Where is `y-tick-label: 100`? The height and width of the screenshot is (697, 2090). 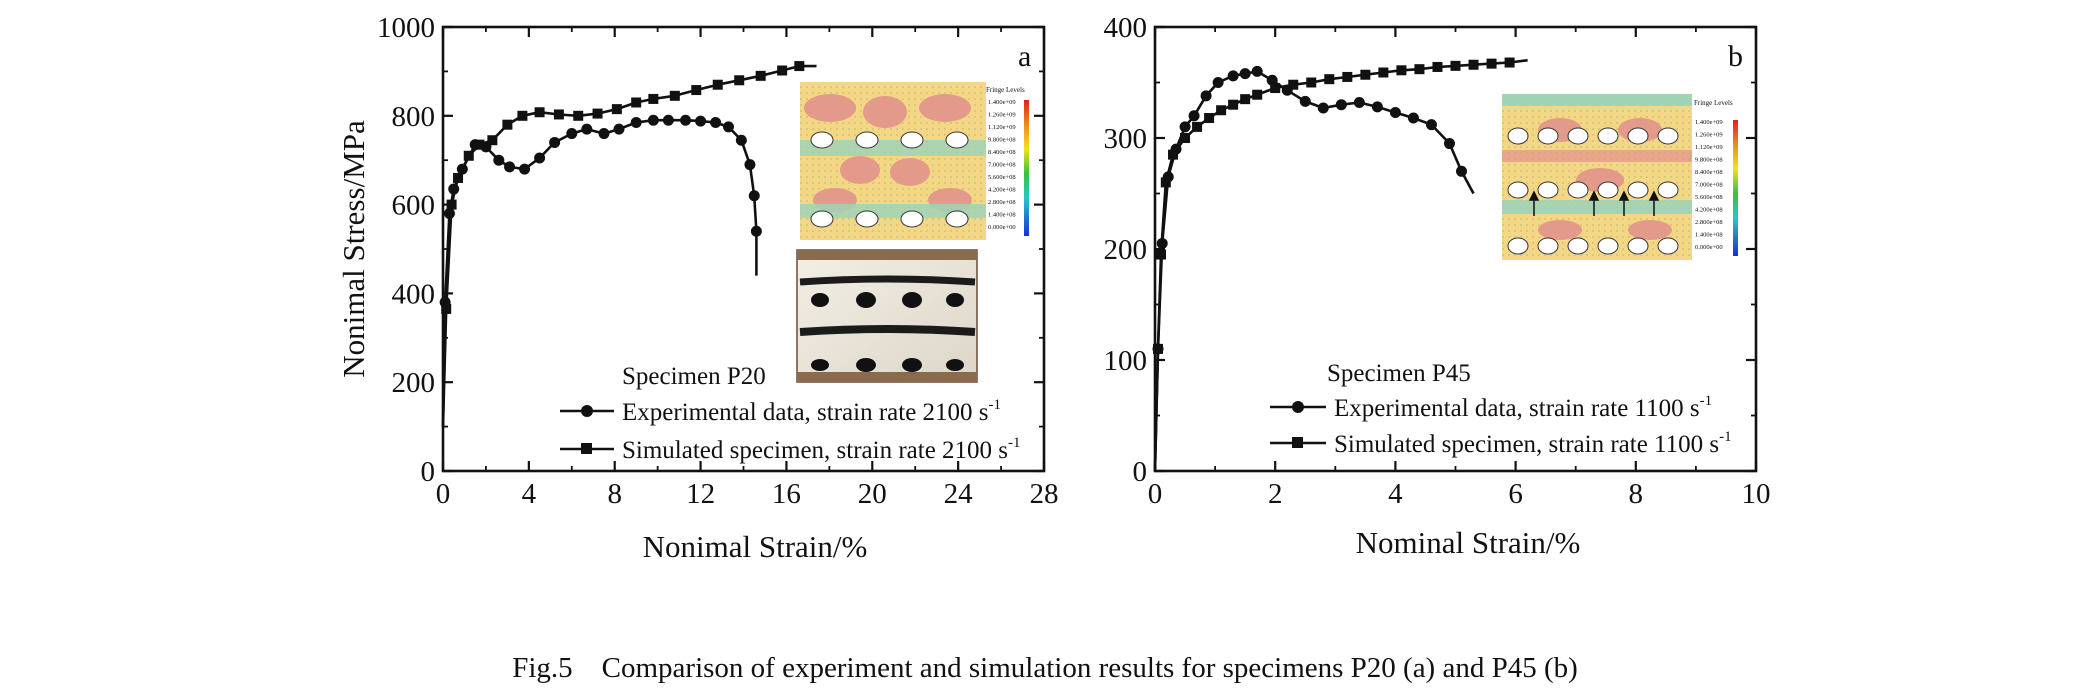
y-tick-label: 100 is located at coordinates (1126, 361).